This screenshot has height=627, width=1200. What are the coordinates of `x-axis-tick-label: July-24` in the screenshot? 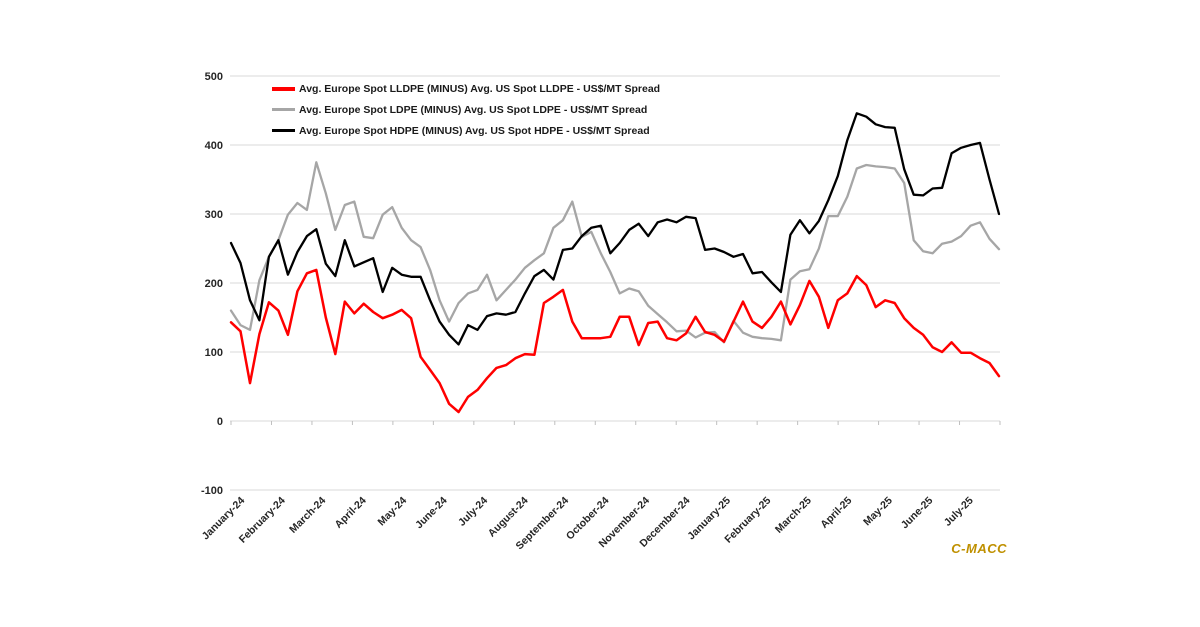 It's located at (473, 512).